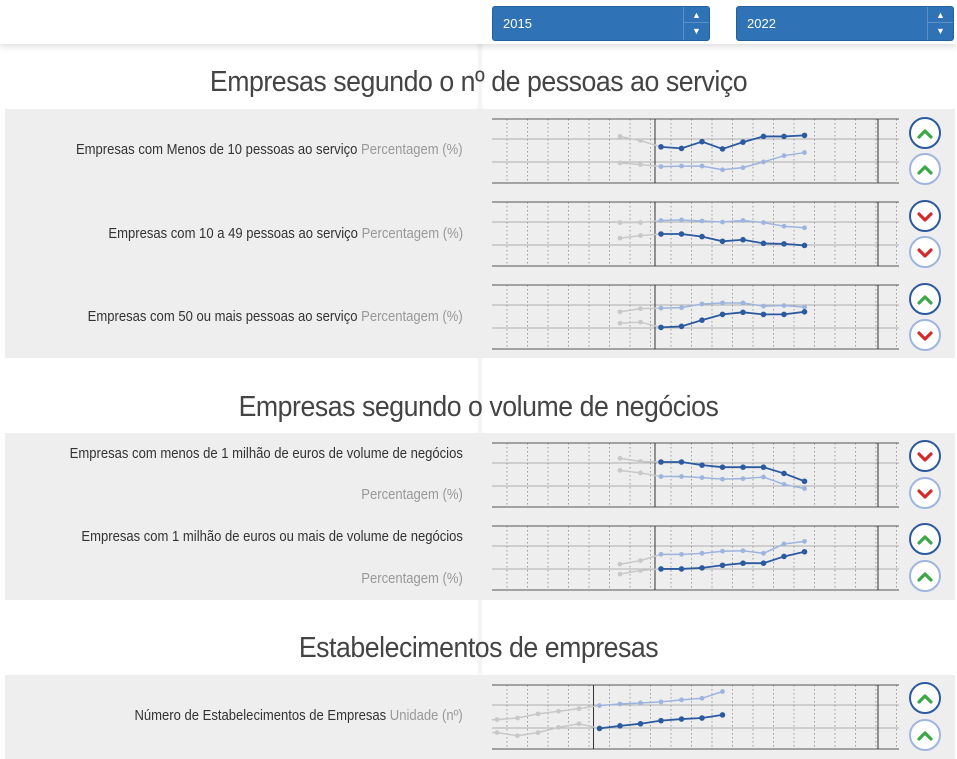 The width and height of the screenshot is (957, 759). What do you see at coordinates (696, 23) in the screenshot?
I see `start-year-spin-controls: ▲ ▼` at bounding box center [696, 23].